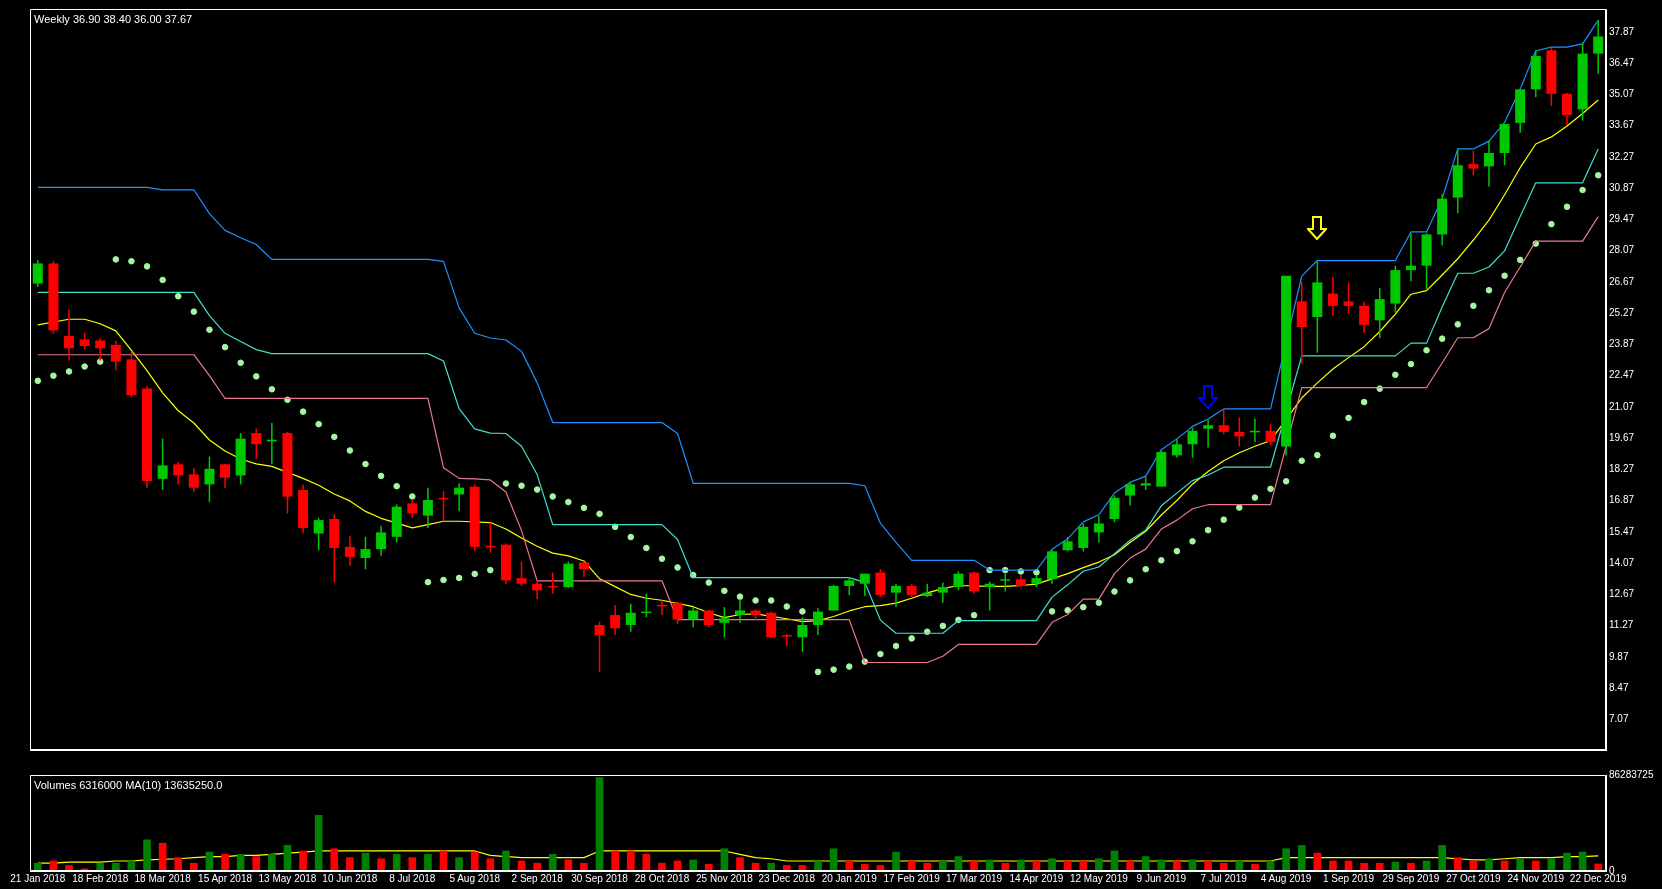 The width and height of the screenshot is (1662, 889). I want to click on x-tick-label: 18 Mar 2018, so click(163, 878).